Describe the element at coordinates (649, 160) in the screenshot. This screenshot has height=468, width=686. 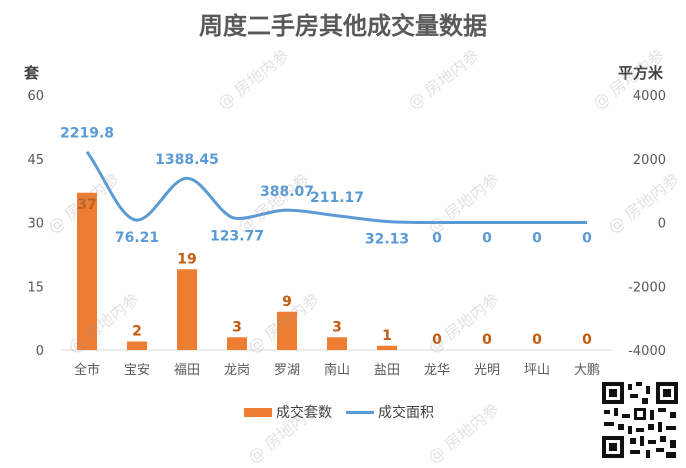
I see `right-axis-tick-label: 2000` at that location.